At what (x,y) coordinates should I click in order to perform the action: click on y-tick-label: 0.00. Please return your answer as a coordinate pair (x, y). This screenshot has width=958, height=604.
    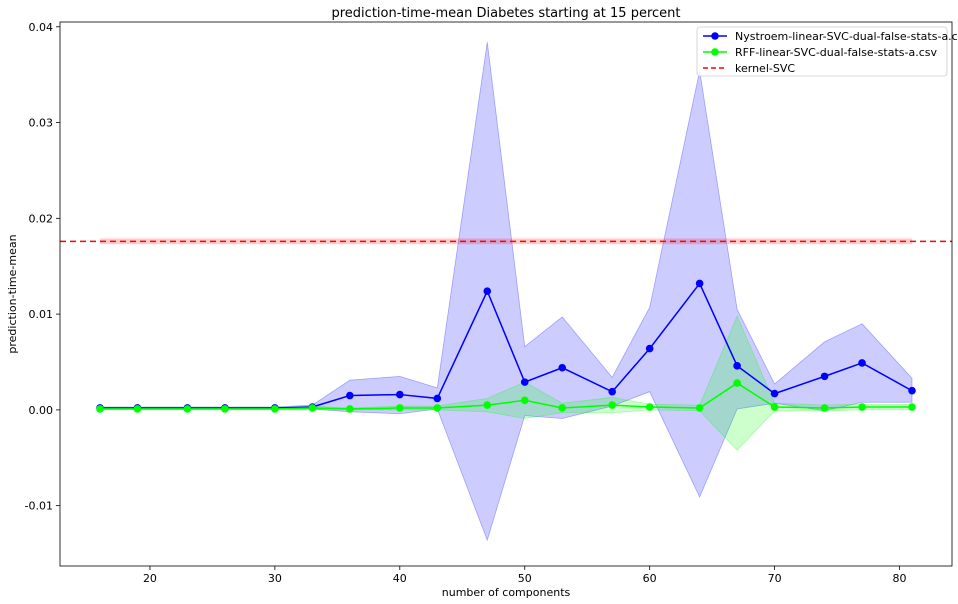
    Looking at the image, I should click on (41, 410).